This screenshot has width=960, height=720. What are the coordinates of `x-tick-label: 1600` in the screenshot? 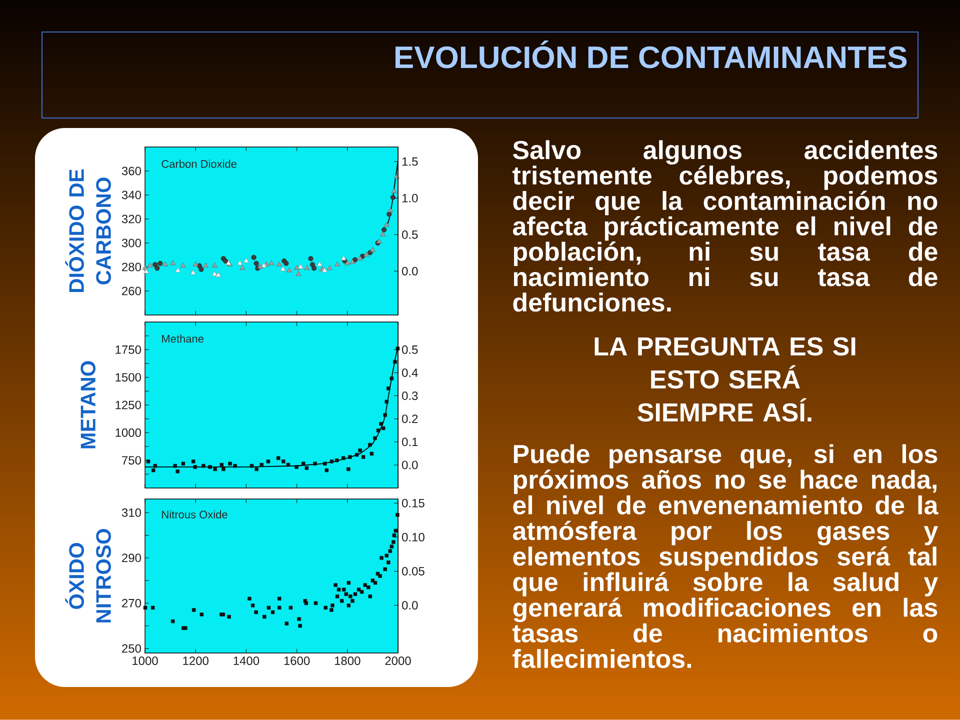 It's located at (297, 661).